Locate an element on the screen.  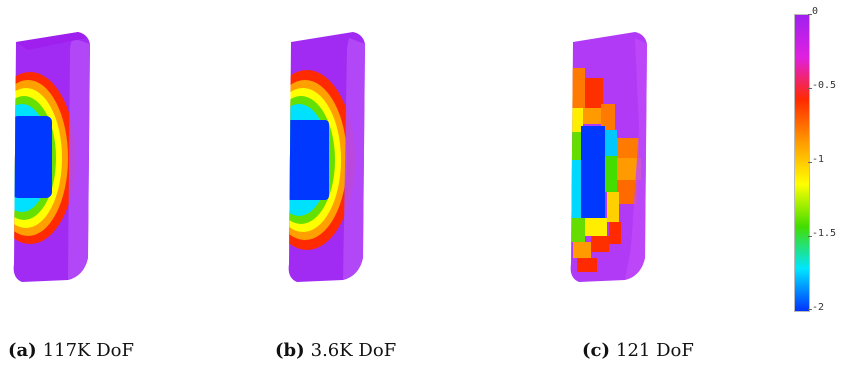
caption-c: (c) 121 DoF is located at coordinates (638, 350).